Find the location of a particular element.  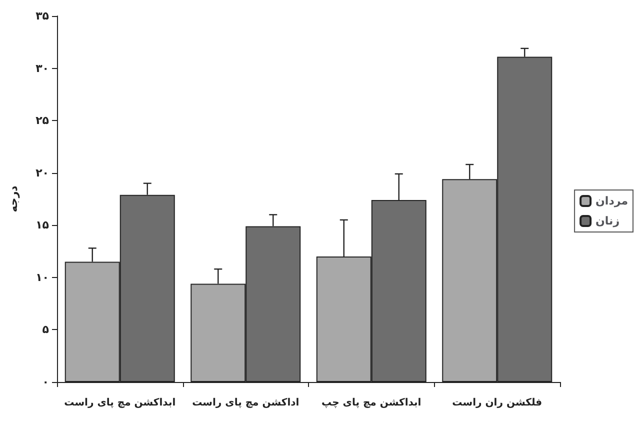

y-tick-label: ۱۰ is located at coordinates (42, 277).